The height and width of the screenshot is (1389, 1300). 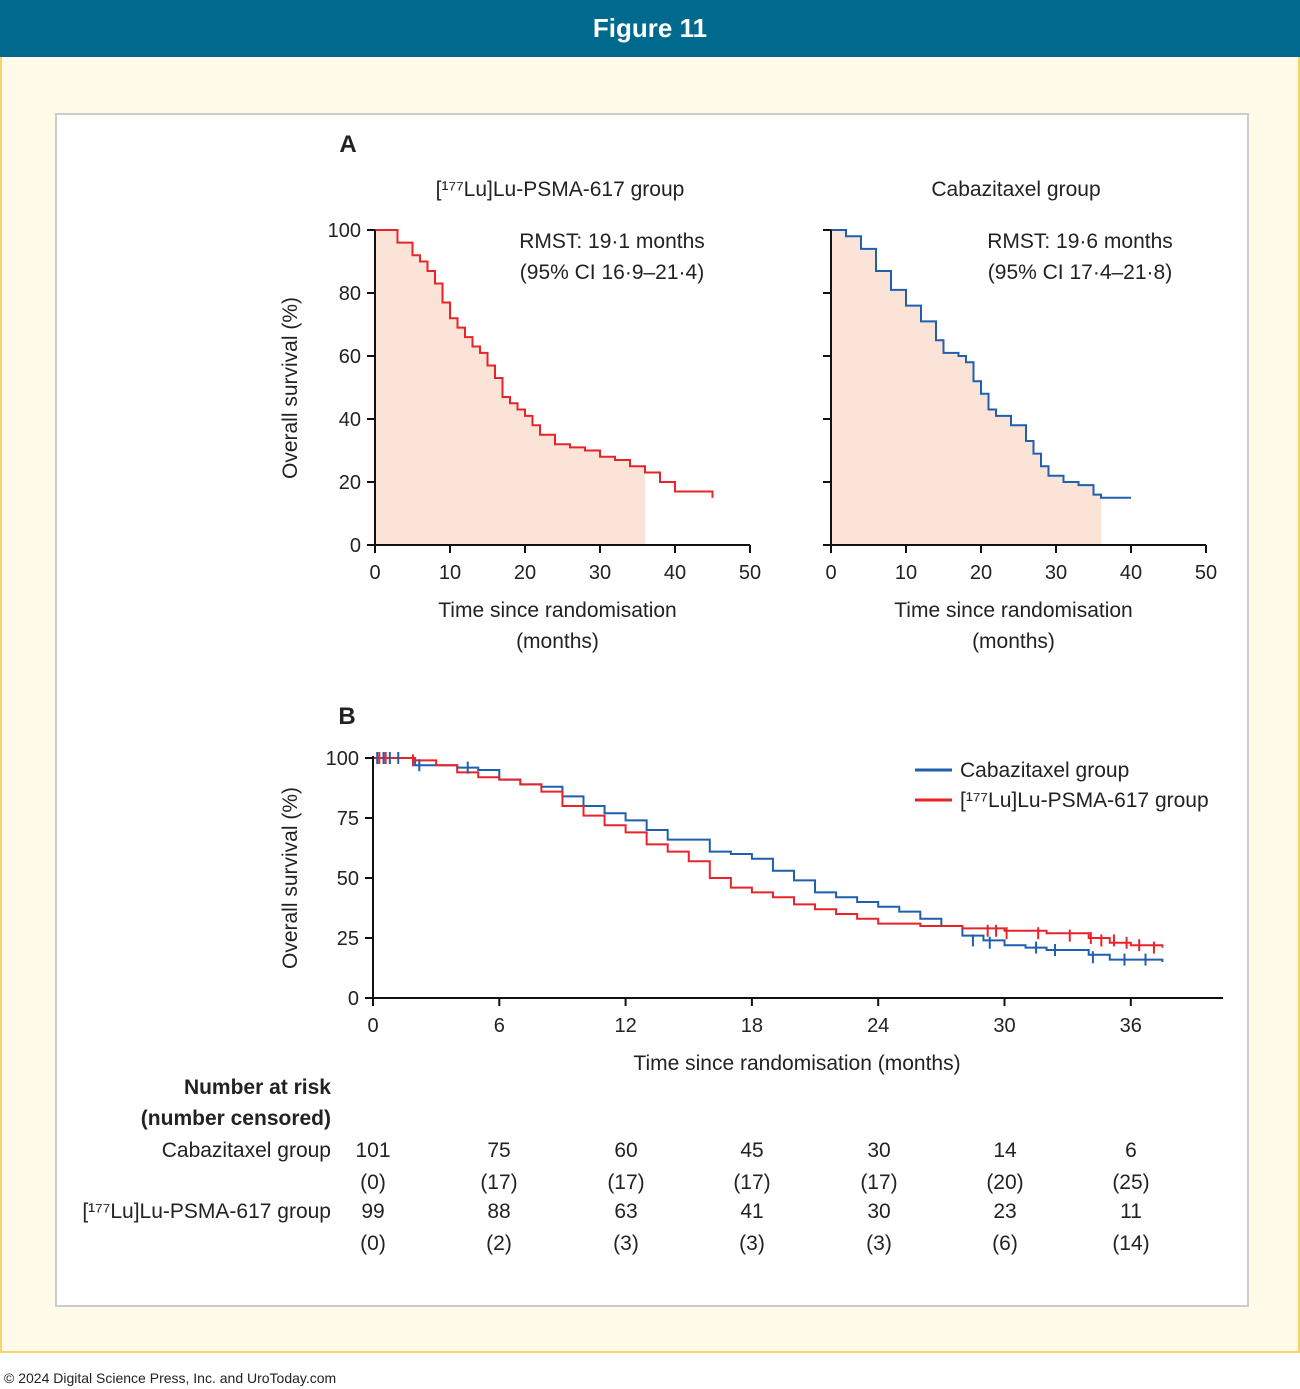 What do you see at coordinates (751, 1211) in the screenshot?
I see `risk-at-risk-cell: 41` at bounding box center [751, 1211].